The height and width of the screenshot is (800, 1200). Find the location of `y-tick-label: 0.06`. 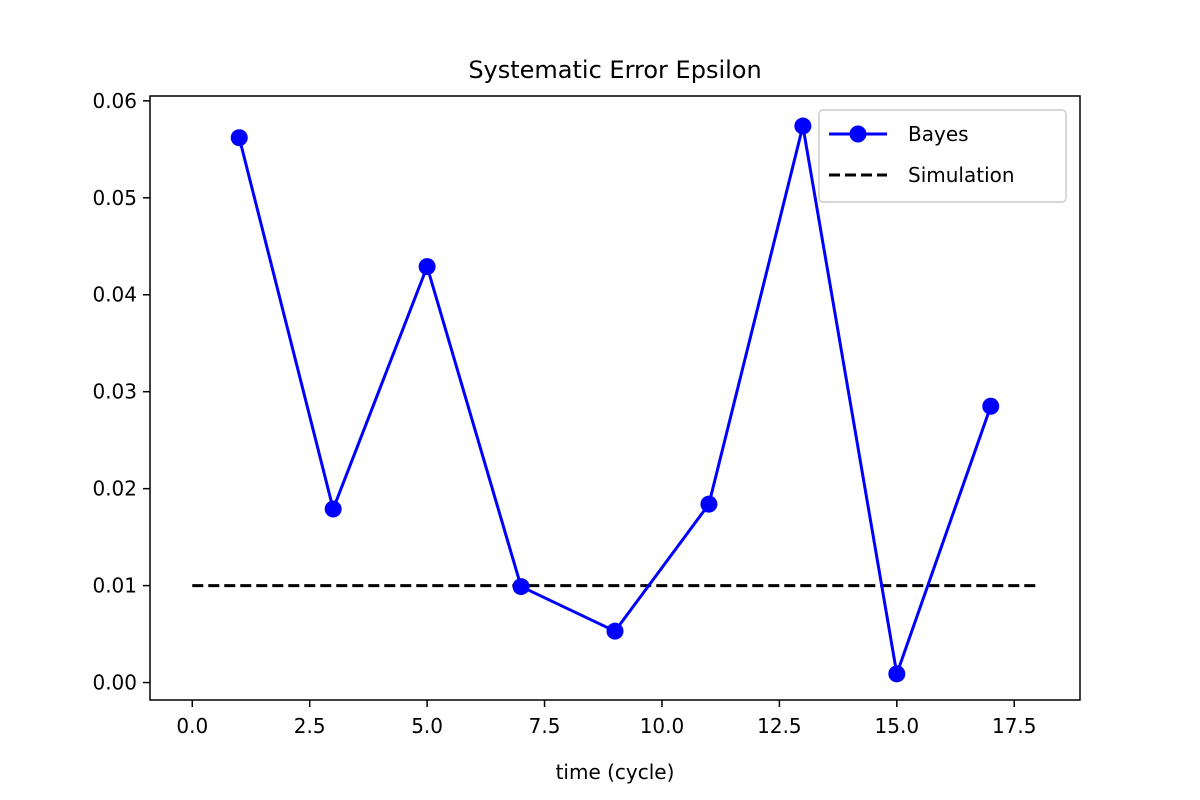

y-tick-label: 0.06 is located at coordinates (114, 101).